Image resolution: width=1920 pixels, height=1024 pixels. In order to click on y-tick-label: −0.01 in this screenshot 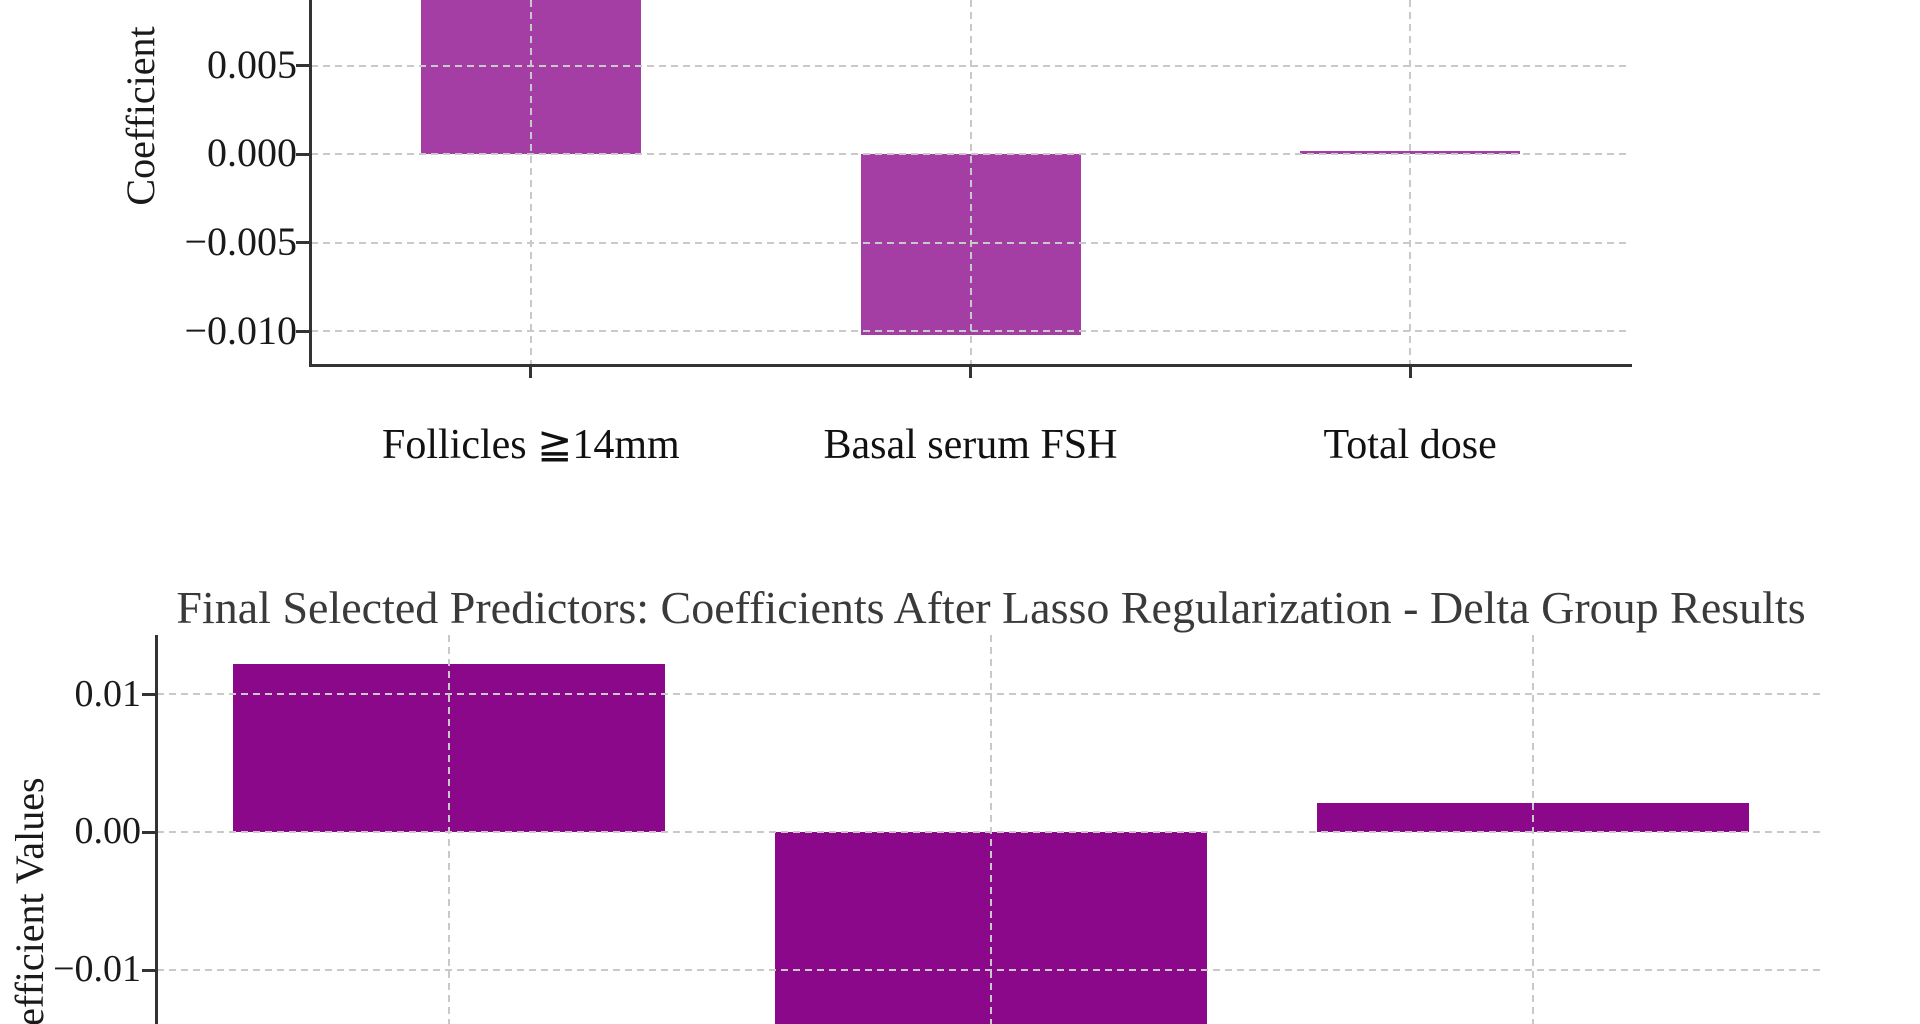, I will do `click(97, 969)`.